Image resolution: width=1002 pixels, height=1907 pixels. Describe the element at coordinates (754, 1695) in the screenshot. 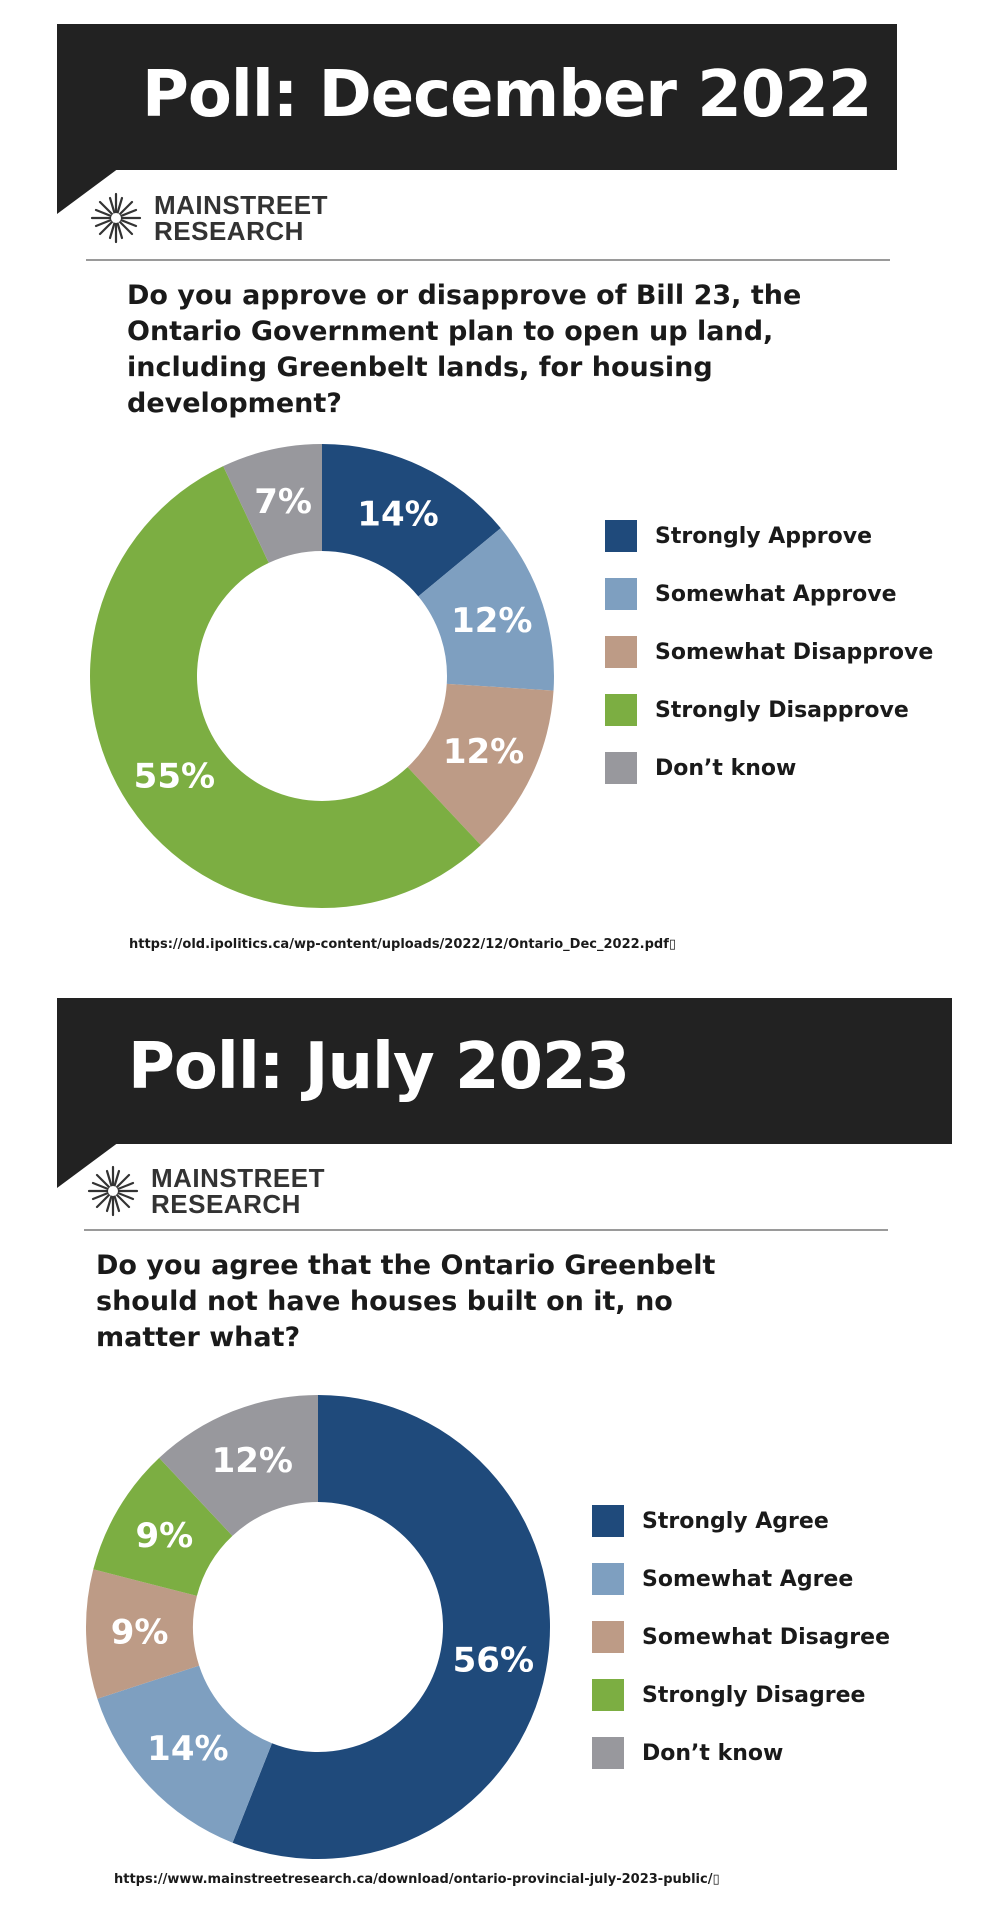

I see `legend-label: Strongly Disagree` at that location.